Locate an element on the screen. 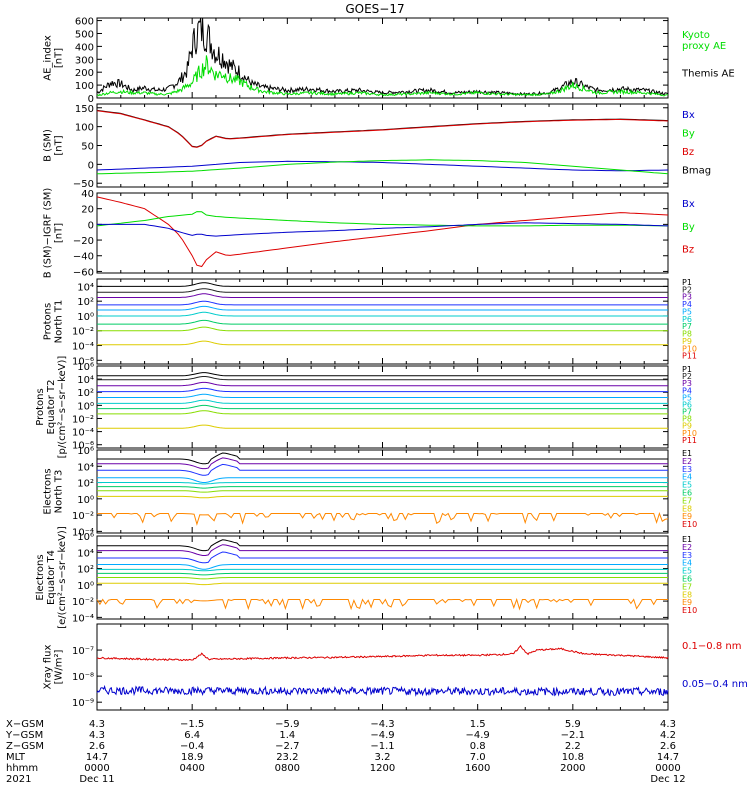 This screenshot has height=800, width=750. legend-0-05-0-4-nm: 0.05−0.4 nm is located at coordinates (715, 684).